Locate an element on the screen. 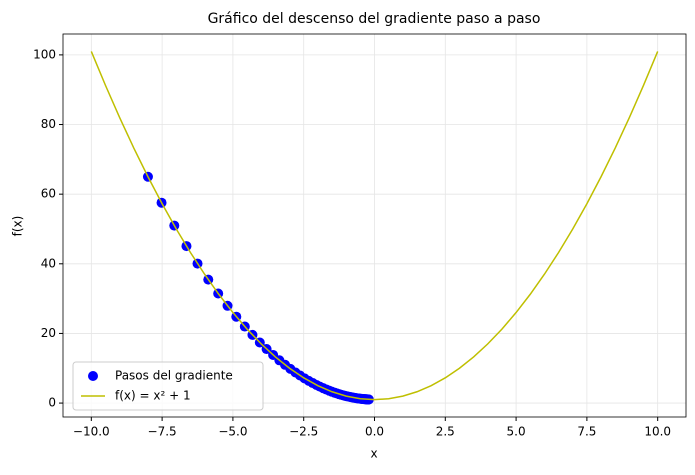  x-tick-label: 2.5 is located at coordinates (445, 432).